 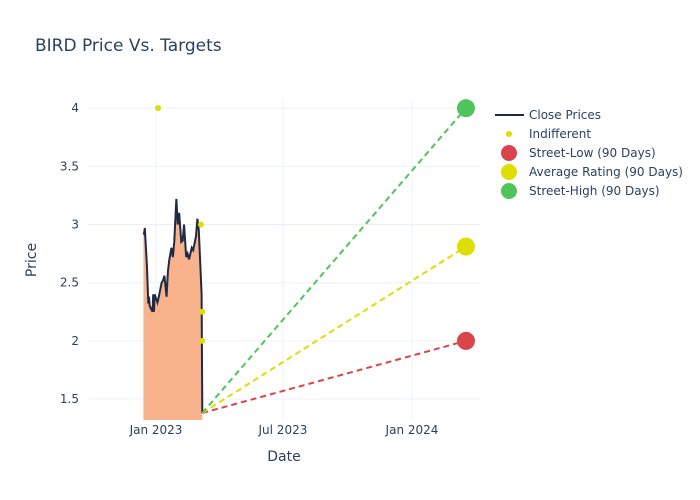 I want to click on legend-item-label: Street-High (90 Days), so click(x=594, y=191).